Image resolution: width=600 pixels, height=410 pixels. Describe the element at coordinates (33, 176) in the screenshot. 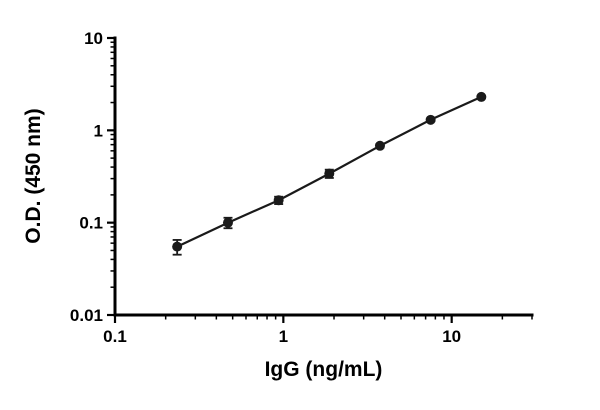

I see `y-axis-label: O.D. (450 nm)` at that location.